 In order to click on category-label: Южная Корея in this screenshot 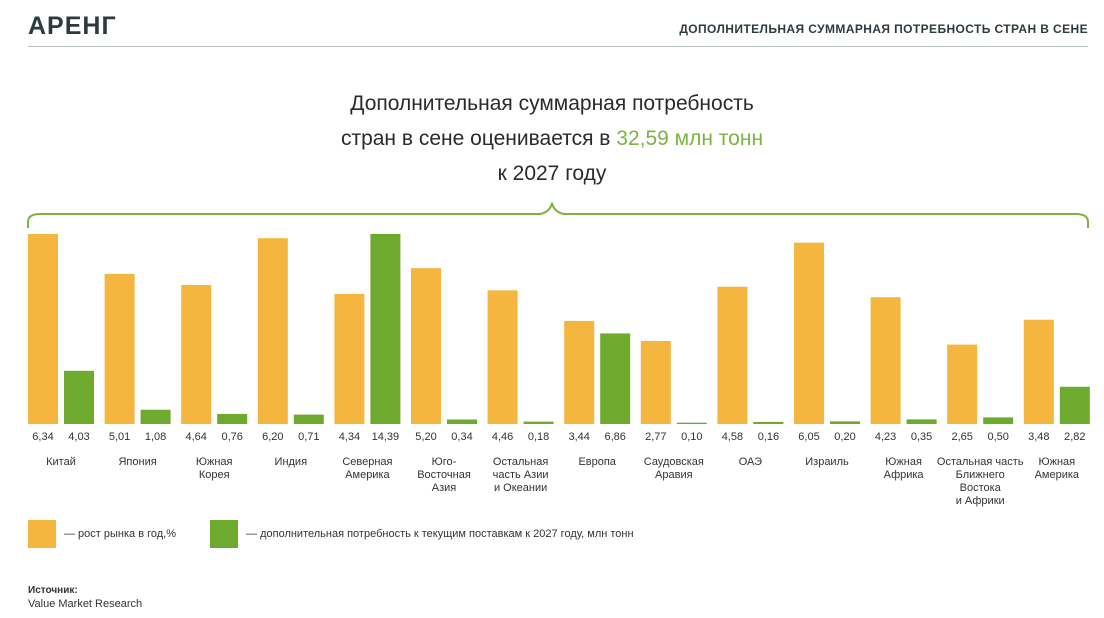, I will do `click(214, 468)`.